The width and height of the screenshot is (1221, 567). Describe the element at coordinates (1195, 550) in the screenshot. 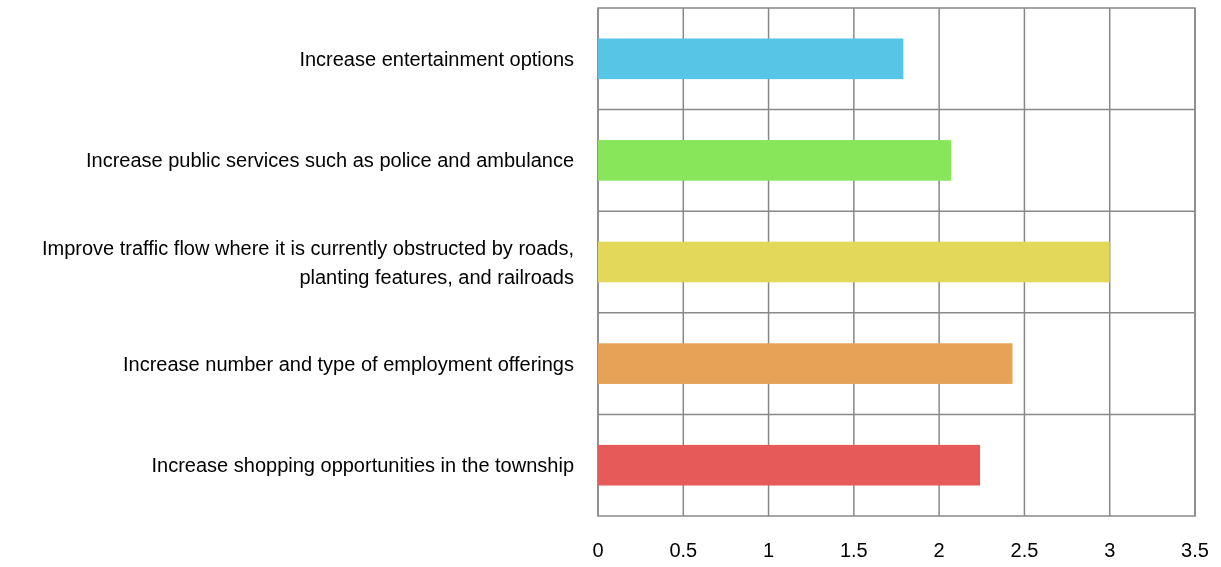

I see `x-tick-label: 3.5` at that location.